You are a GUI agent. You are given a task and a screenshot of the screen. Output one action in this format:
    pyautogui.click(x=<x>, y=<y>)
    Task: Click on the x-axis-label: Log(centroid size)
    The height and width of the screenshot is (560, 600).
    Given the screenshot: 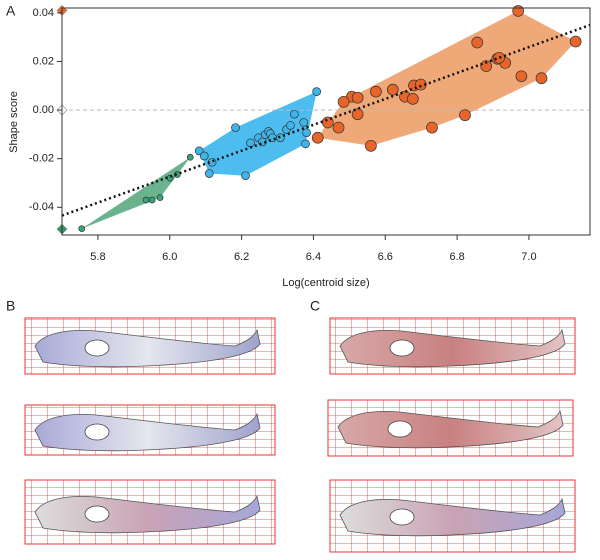 What is the action you would take?
    pyautogui.click(x=325, y=283)
    